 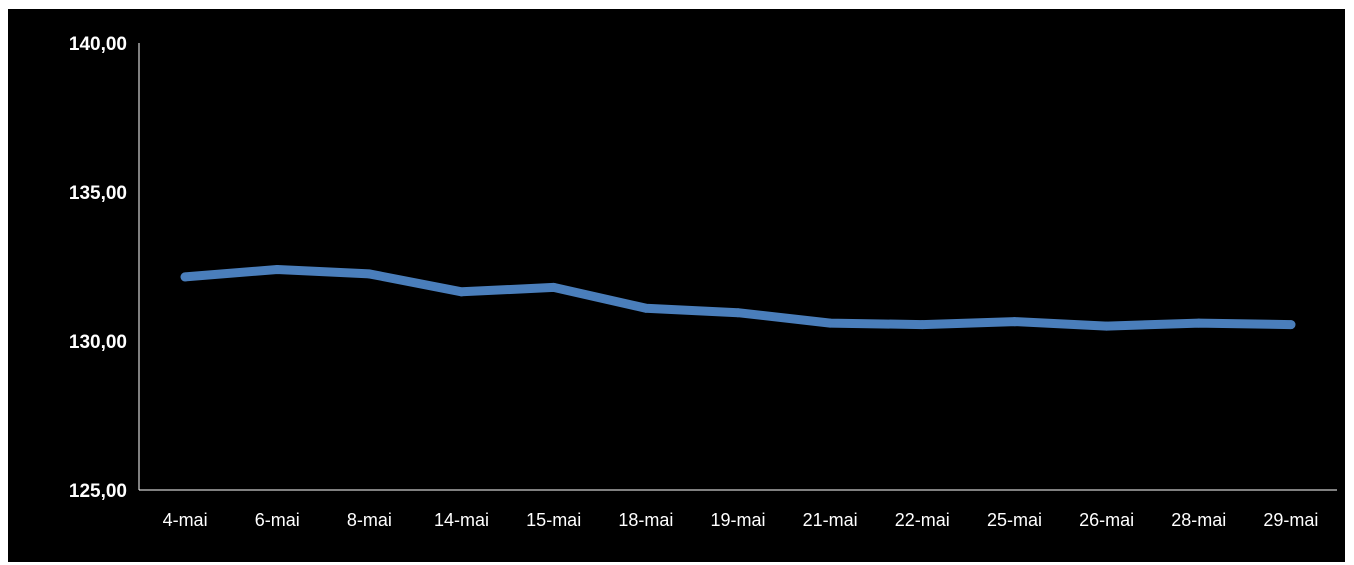 I want to click on x-tick-label: 25-mai, so click(x=1014, y=520).